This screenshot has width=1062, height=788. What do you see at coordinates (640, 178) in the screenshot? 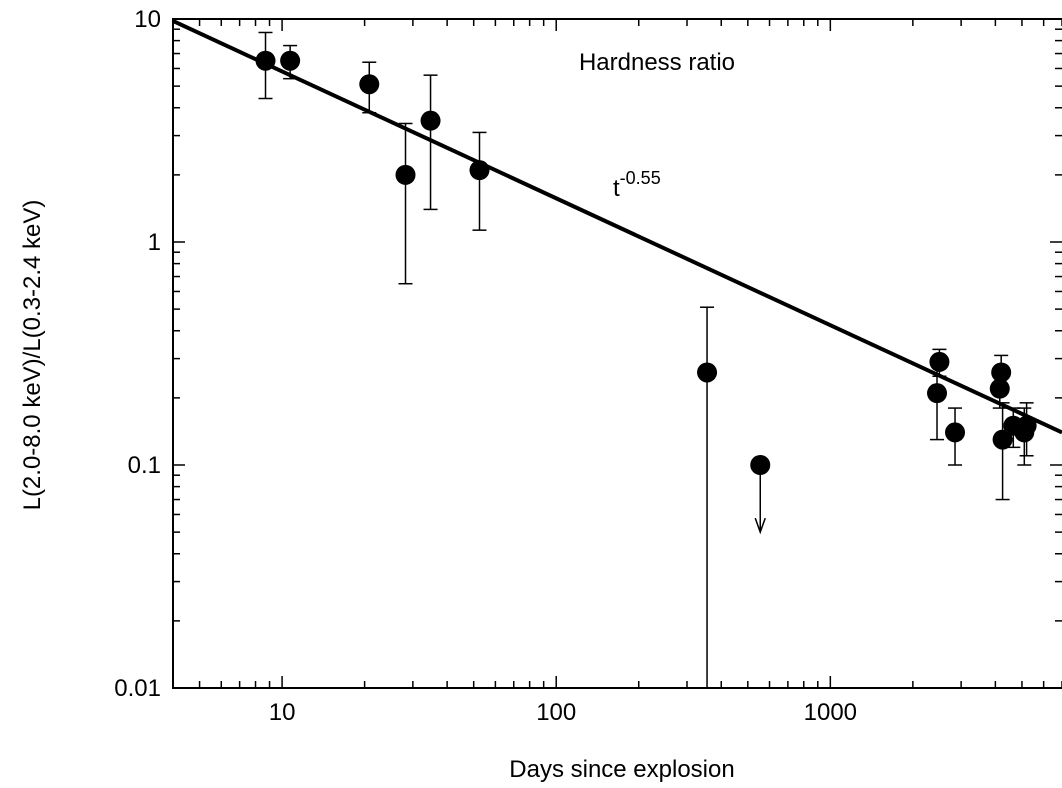
I see `fit-label-exponent: -0.55` at bounding box center [640, 178].